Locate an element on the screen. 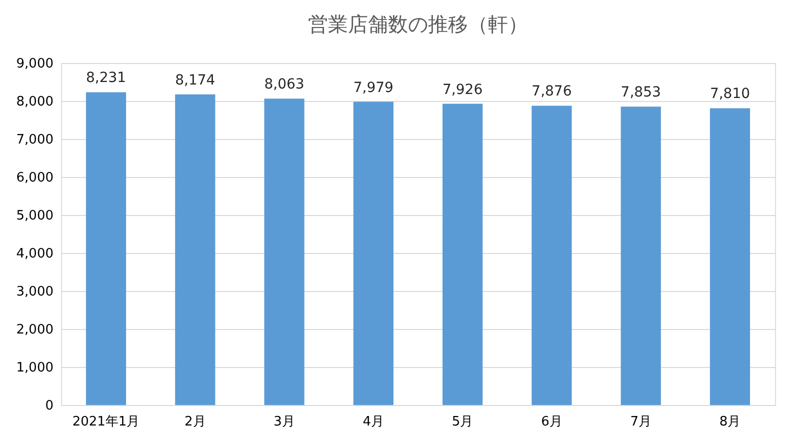 This screenshot has width=800, height=438. data-label: 7,876 is located at coordinates (552, 92).